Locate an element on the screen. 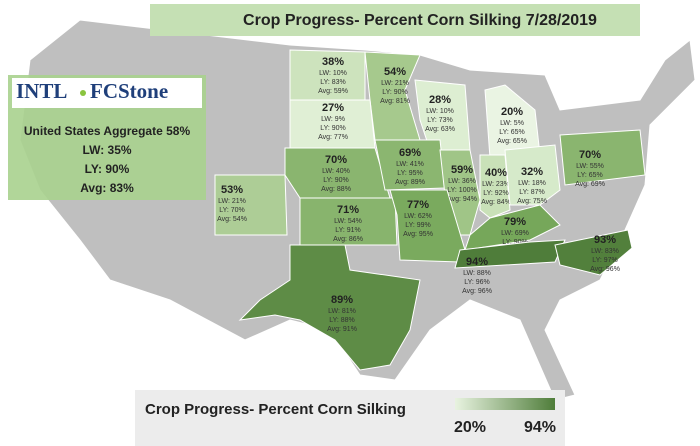 This screenshot has height=446, width=700. state-lw: LW: 55% is located at coordinates (590, 166).